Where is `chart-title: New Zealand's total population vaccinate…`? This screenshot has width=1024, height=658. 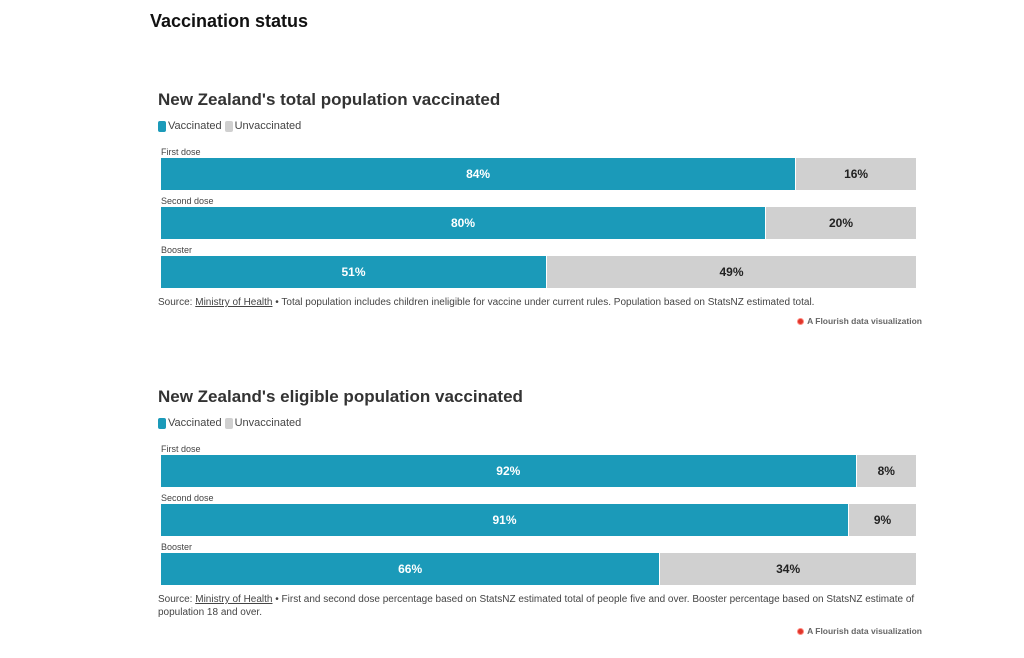 chart-title: New Zealand's total population vaccinate… is located at coordinates (329, 99).